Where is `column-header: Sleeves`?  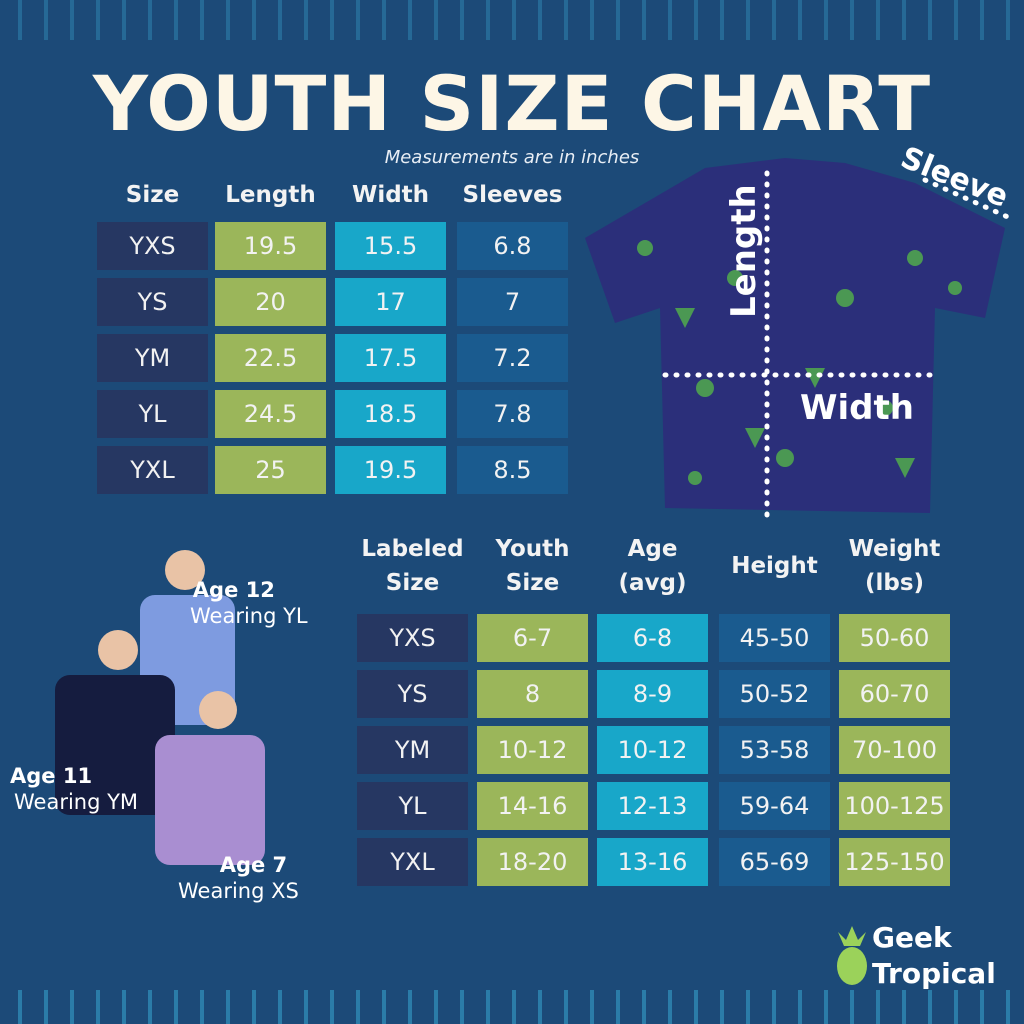 column-header: Sleeves is located at coordinates (512, 195).